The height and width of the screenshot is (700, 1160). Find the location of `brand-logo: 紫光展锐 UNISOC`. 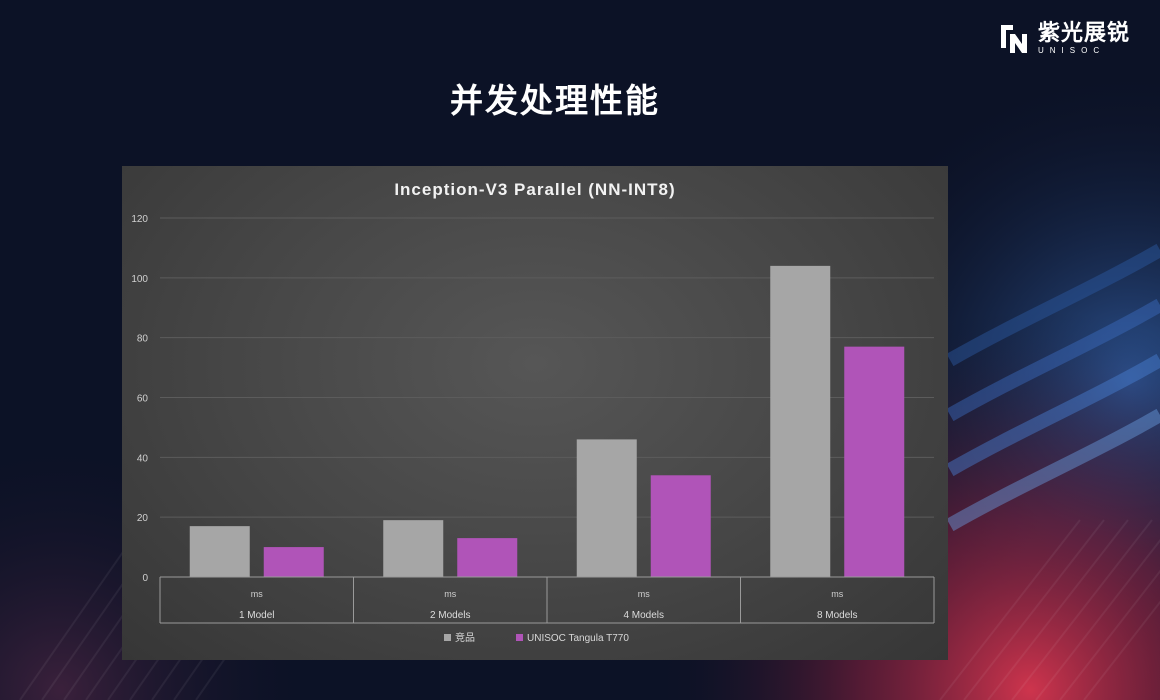

brand-logo: 紫光展锐 UNISOC is located at coordinates (1064, 39).